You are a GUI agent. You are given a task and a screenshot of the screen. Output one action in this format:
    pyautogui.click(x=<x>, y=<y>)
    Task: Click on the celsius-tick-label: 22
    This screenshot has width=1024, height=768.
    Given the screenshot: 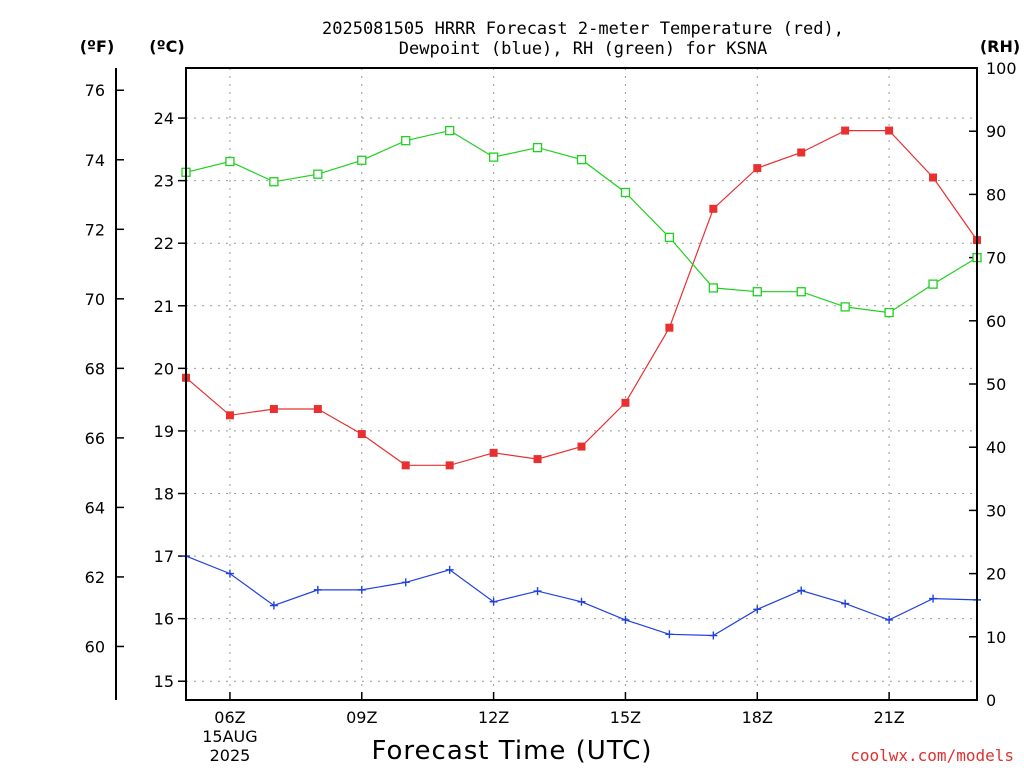 What is the action you would take?
    pyautogui.click(x=164, y=243)
    